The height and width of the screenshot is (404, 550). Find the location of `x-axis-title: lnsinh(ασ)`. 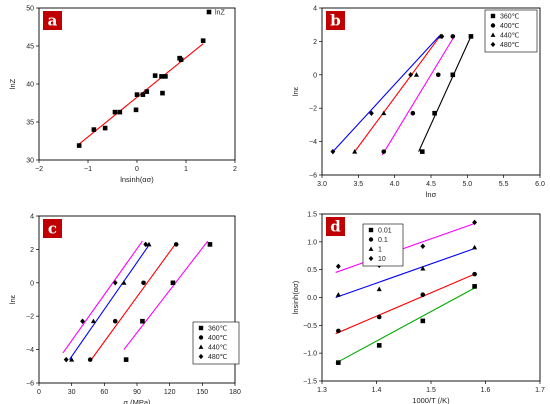

x-axis-title: lnsinh(ασ) is located at coordinates (137, 179).